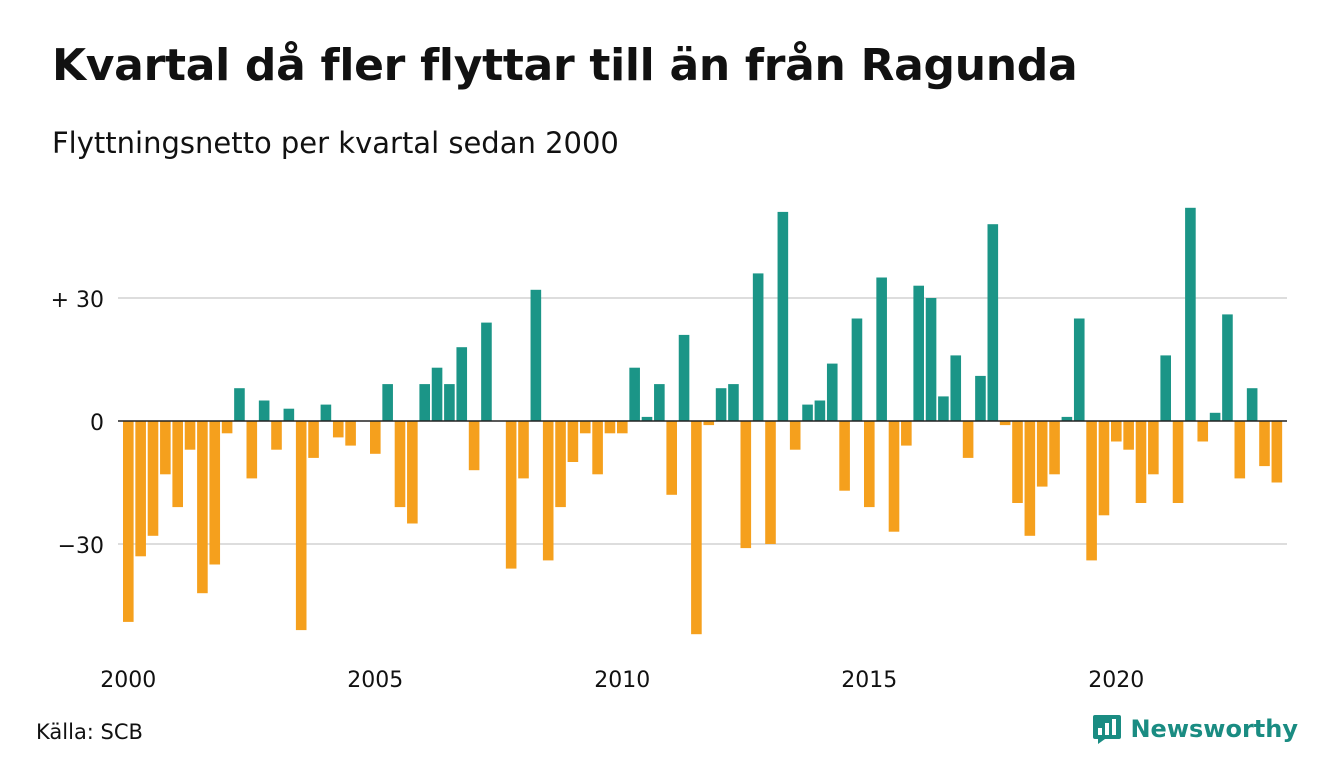 This screenshot has height=780, width=1340. Describe the element at coordinates (89, 732) in the screenshot. I see `source-note: Källa: SCB` at that location.